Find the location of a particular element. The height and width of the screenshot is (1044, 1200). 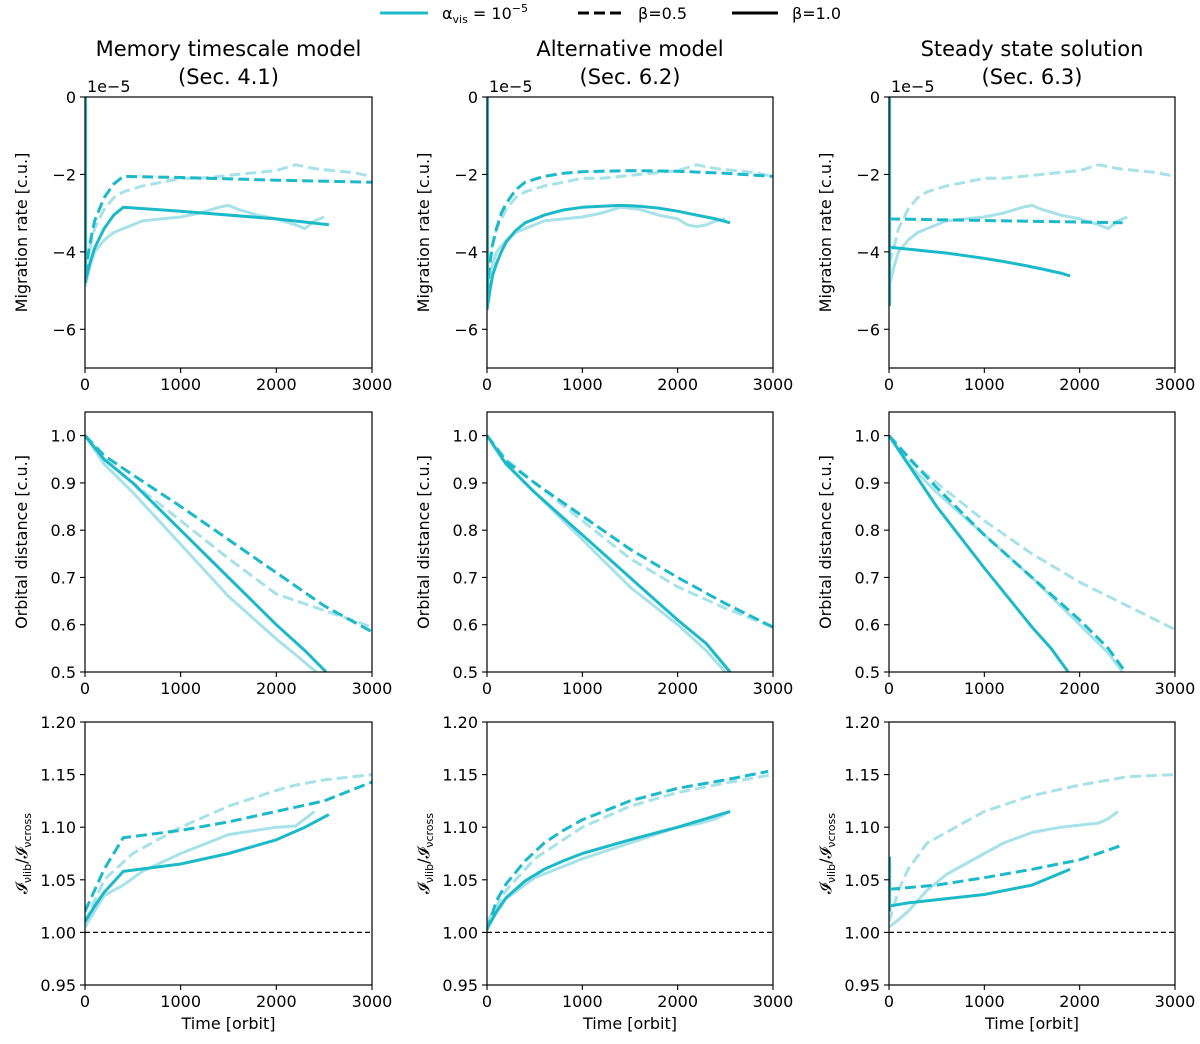

y-tick-label: 1.15 is located at coordinates (460, 775).